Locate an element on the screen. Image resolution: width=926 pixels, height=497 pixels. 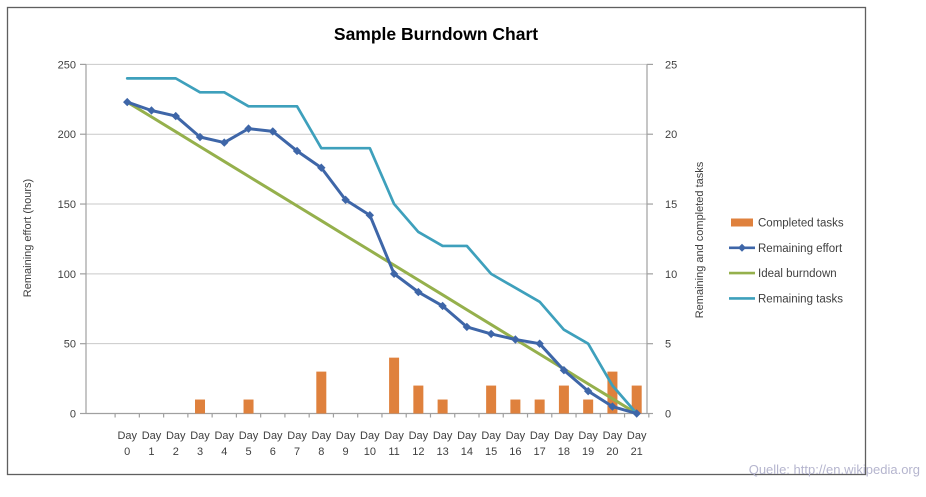
legend-label: Remaining tasks is located at coordinates (800, 299).